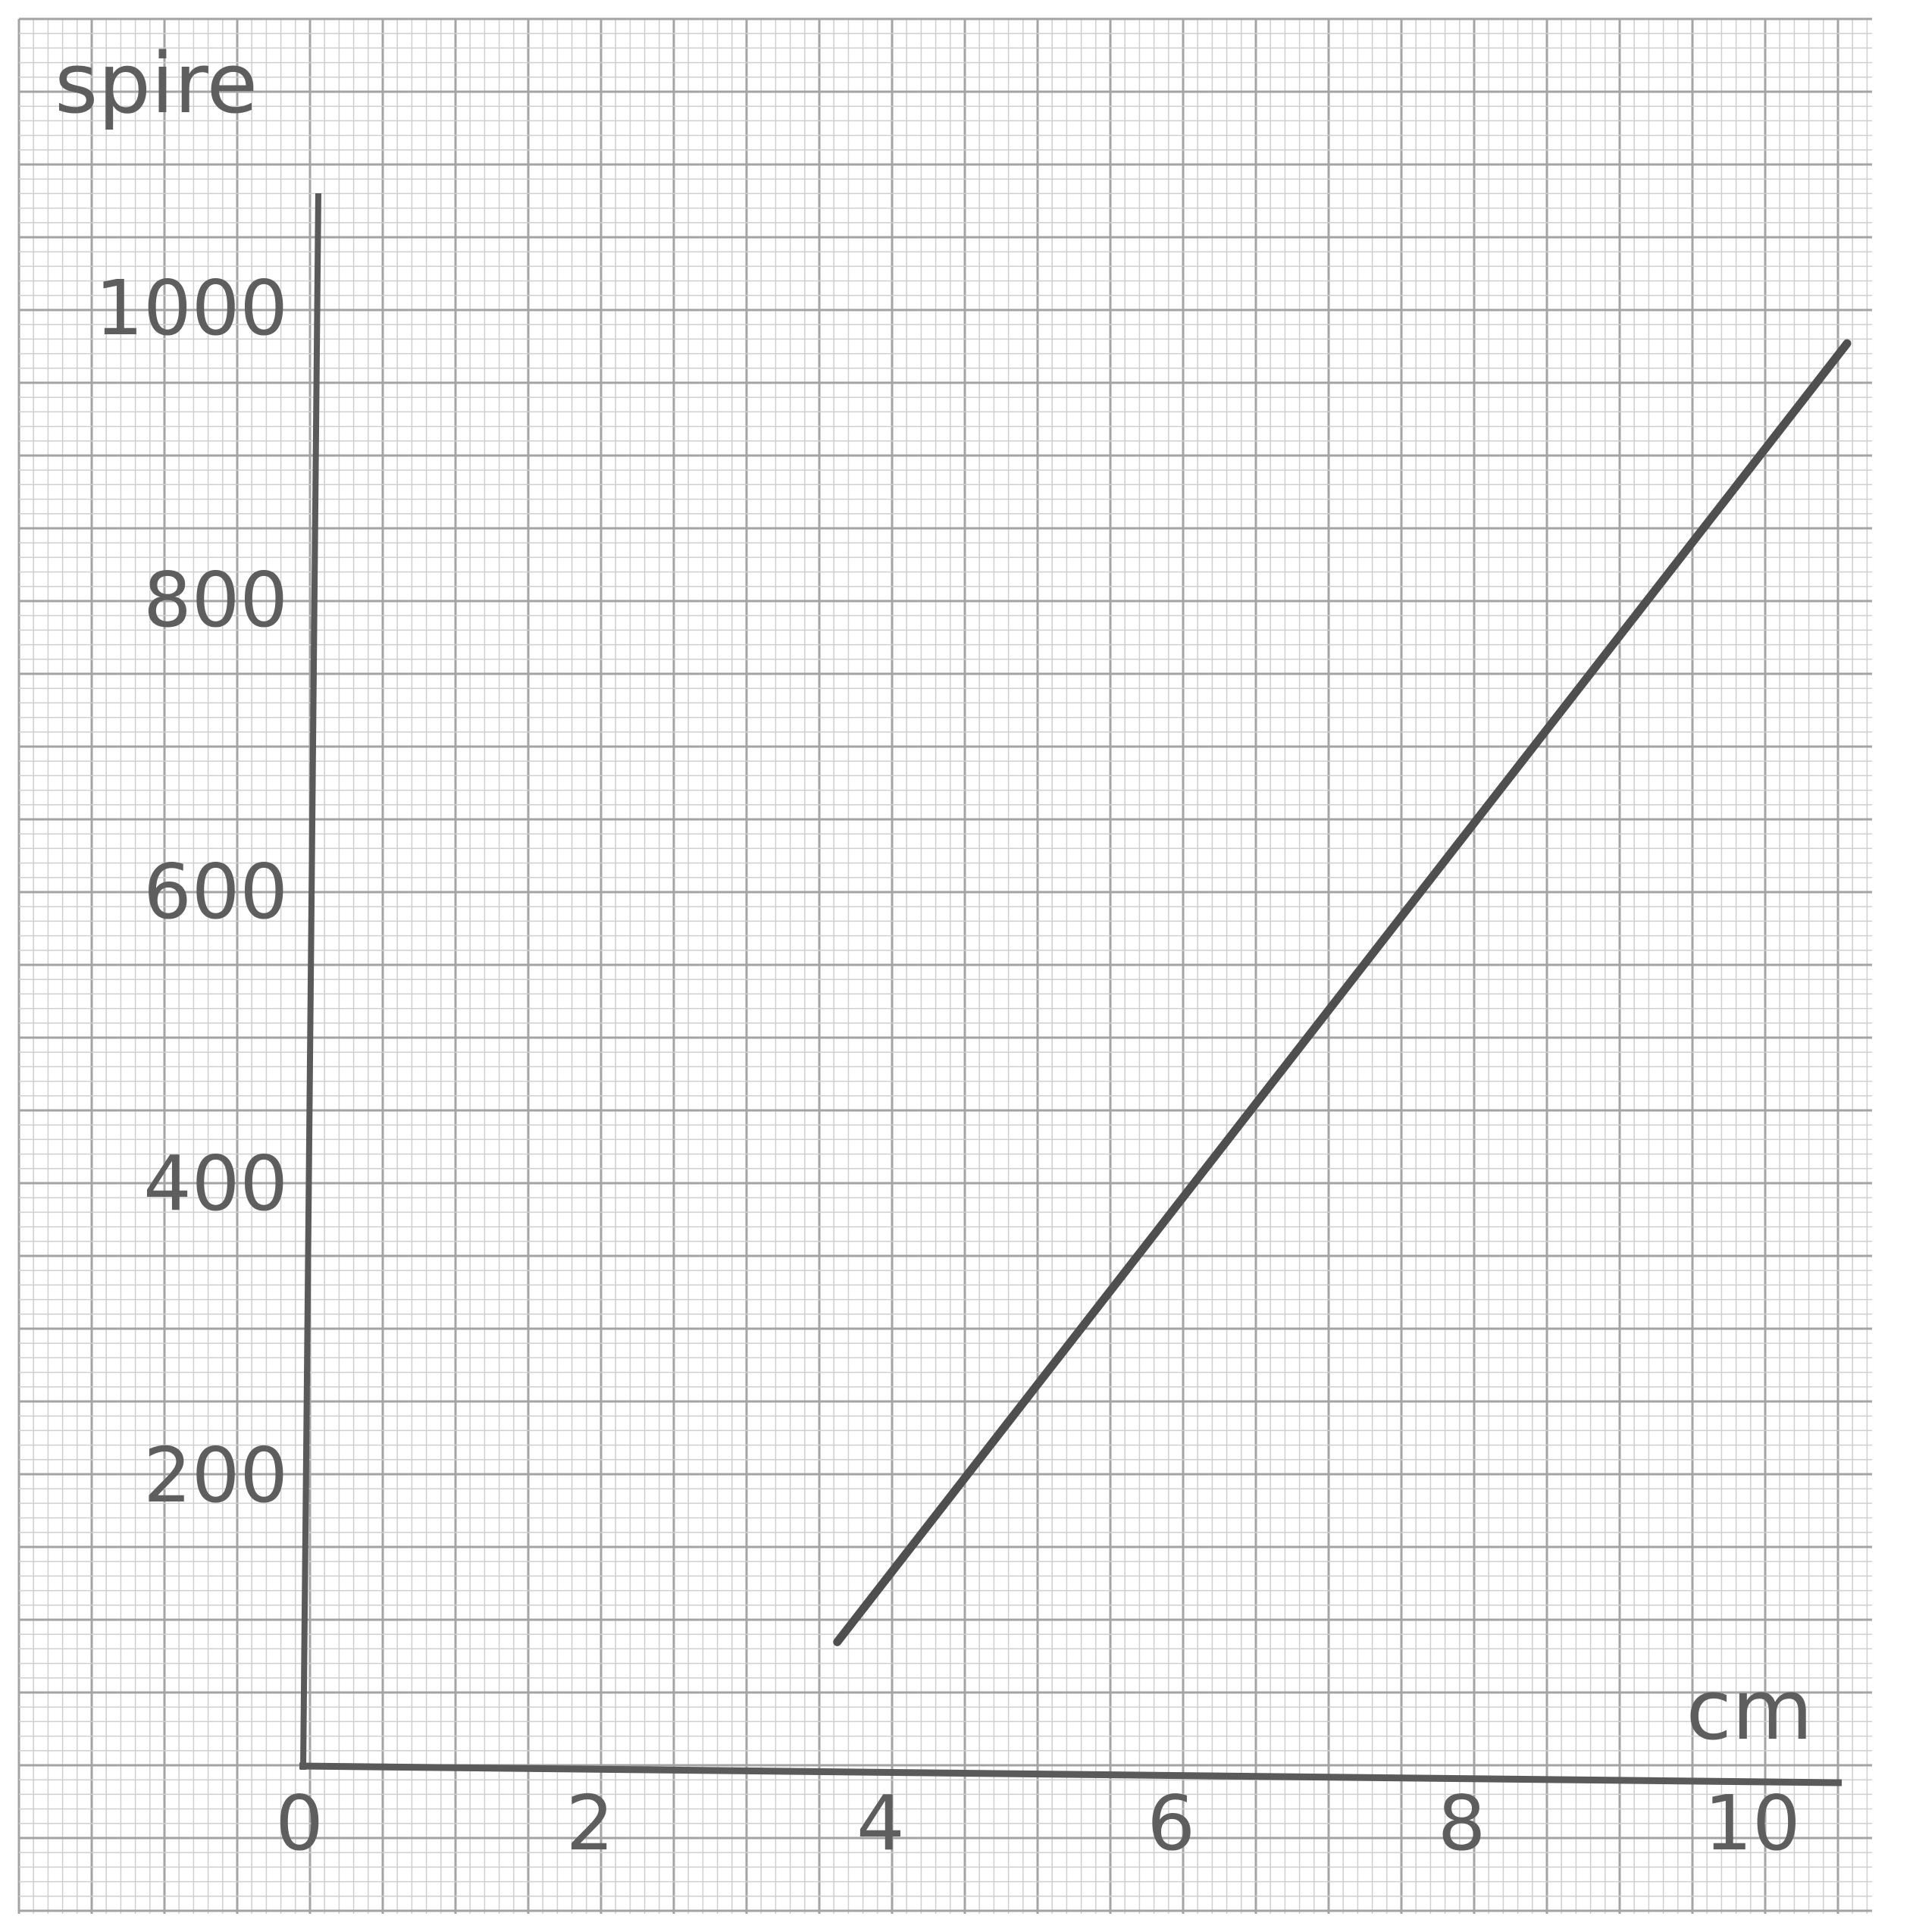 This screenshot has height=1932, width=1913. Describe the element at coordinates (157, 83) in the screenshot. I see `y-axis-label: spire` at that location.